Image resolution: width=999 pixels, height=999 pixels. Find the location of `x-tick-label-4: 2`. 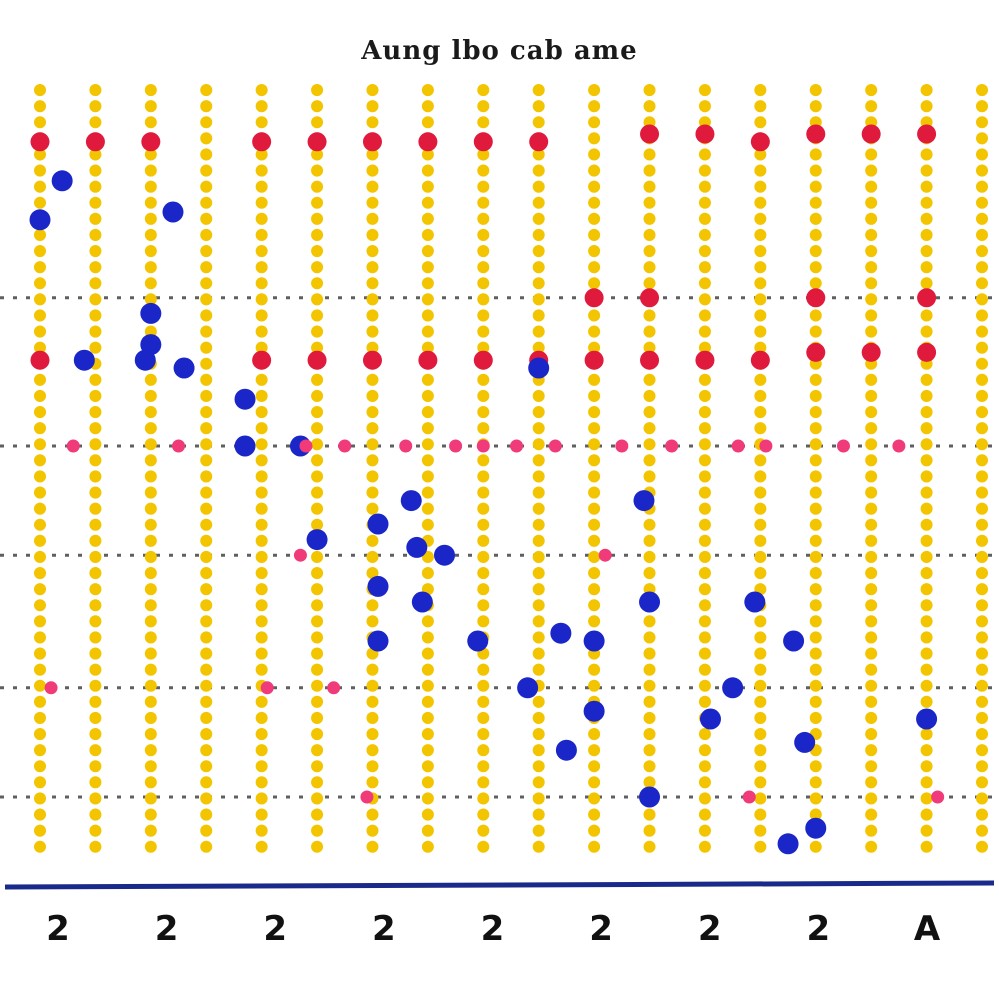

x-tick-label-4: 2 is located at coordinates (493, 929).